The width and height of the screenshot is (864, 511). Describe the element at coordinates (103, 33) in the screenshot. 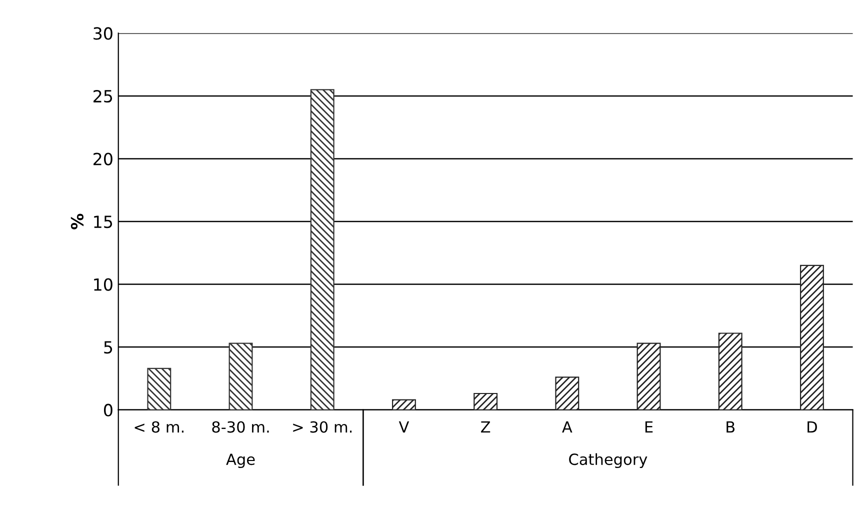

I see `y-tick-label: 30` at that location.